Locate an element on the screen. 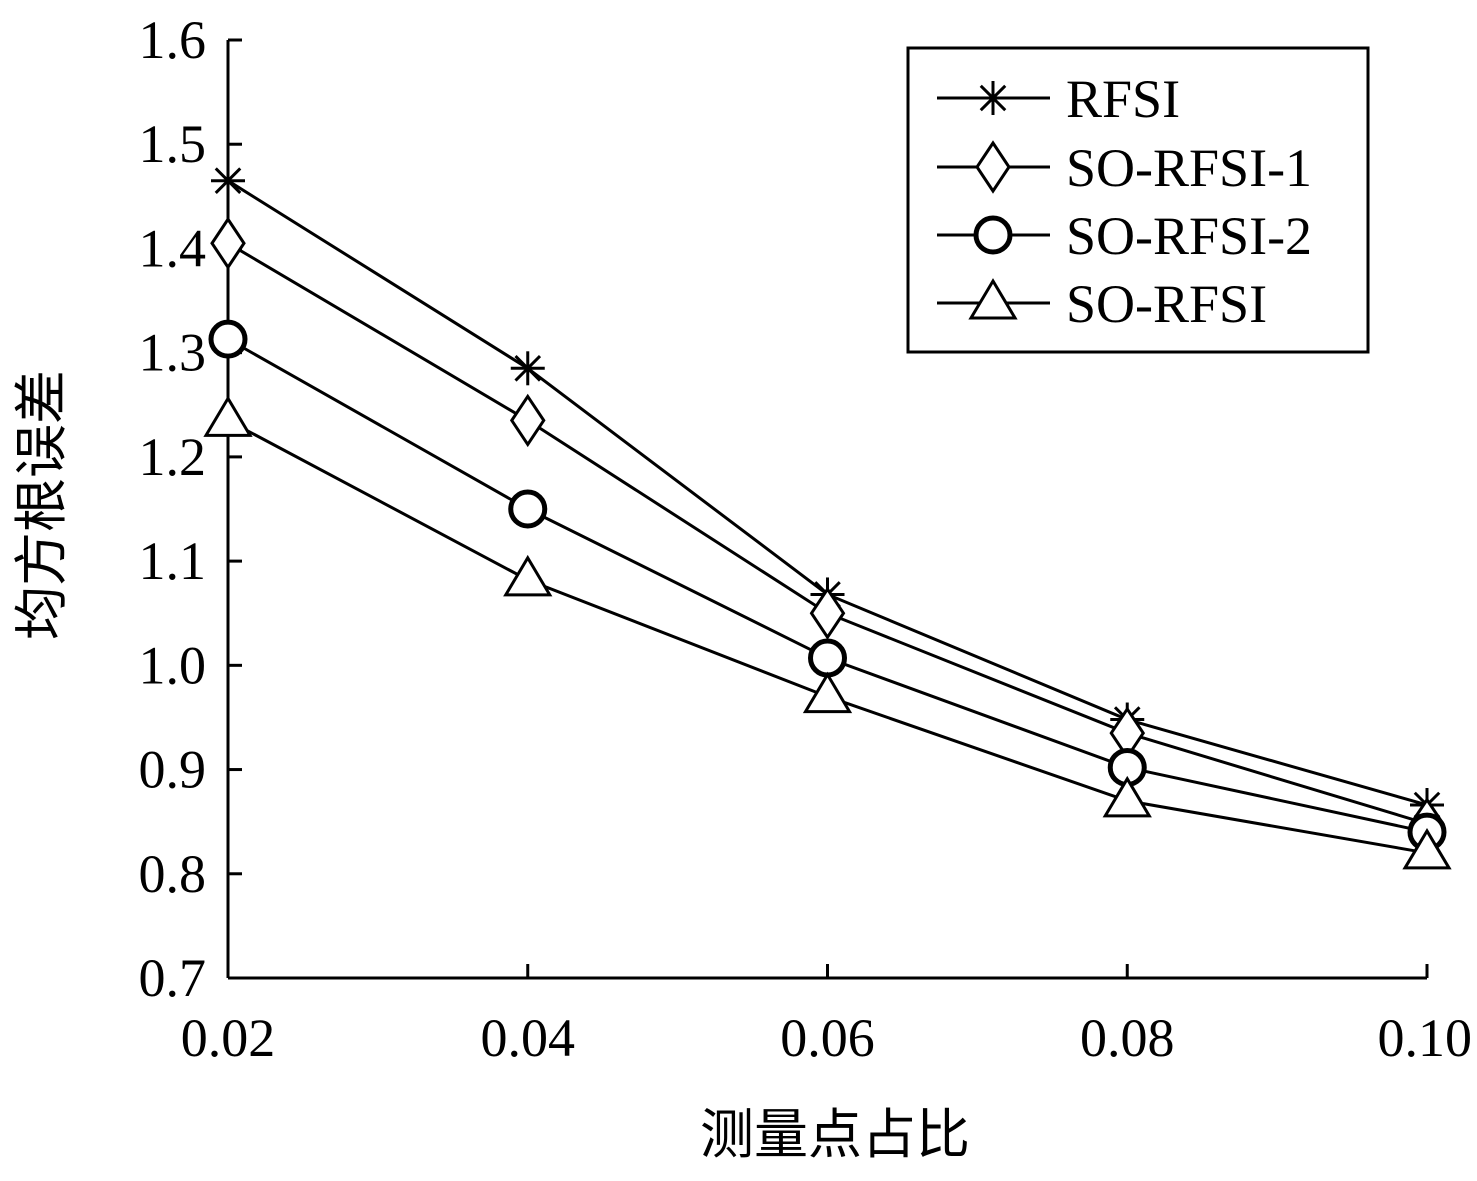 The height and width of the screenshot is (1181, 1477). legend: RFSI SO-RFSI-1 SO-RFSI-2 SO-RFSI is located at coordinates (1138, 200).